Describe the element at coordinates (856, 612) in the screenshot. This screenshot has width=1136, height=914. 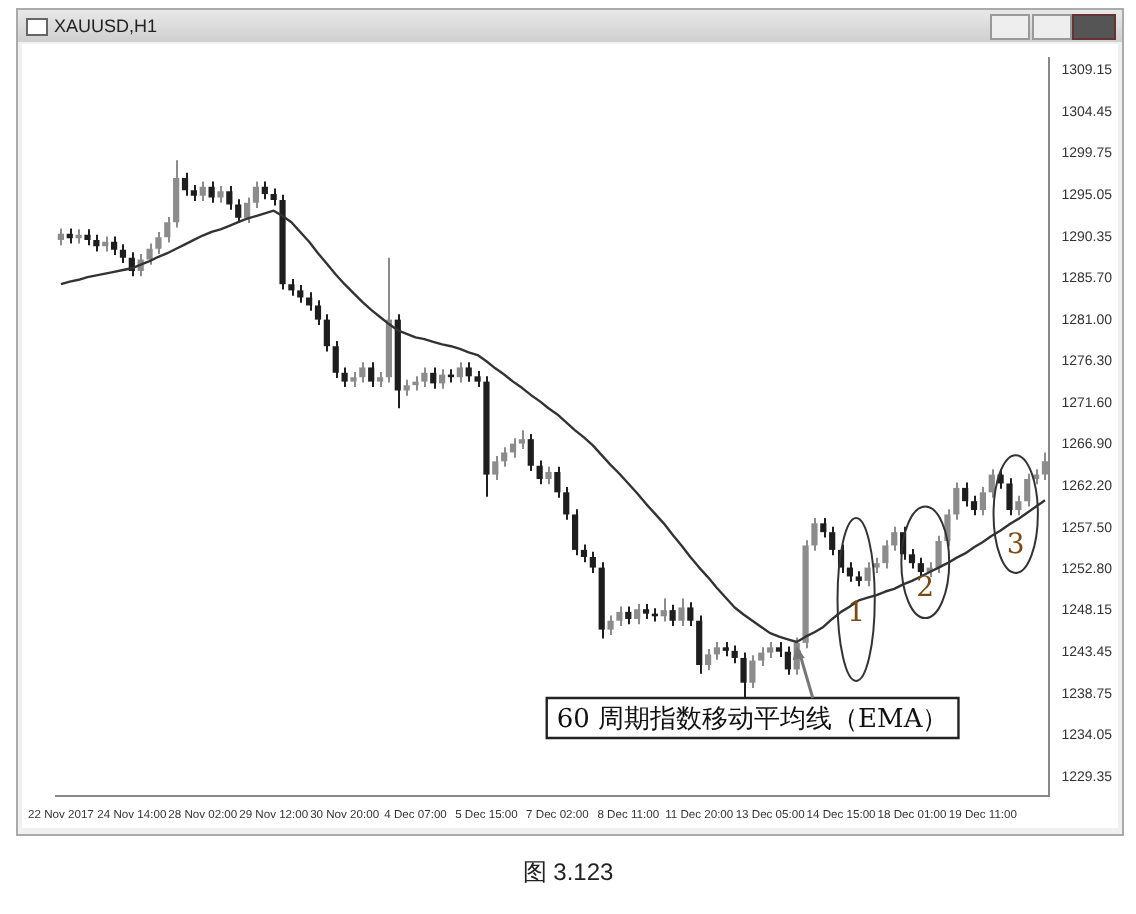
I see `annotation: 1` at that location.